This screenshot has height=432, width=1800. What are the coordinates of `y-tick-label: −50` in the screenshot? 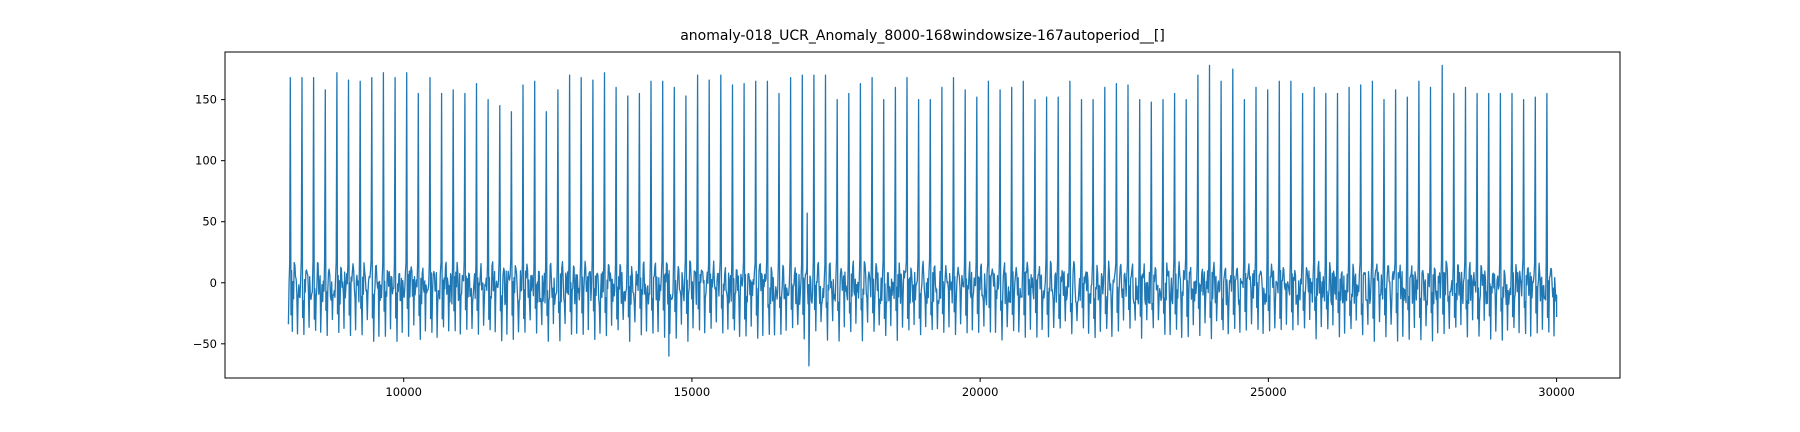 It's located at (205, 344).